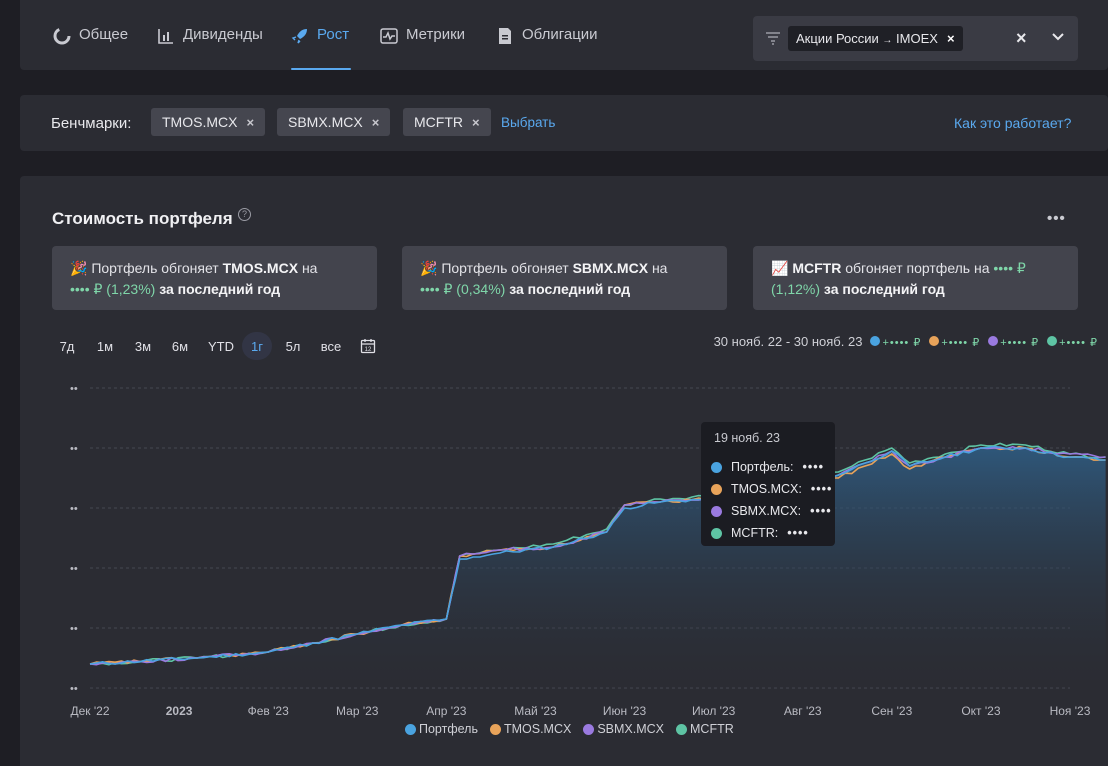 The height and width of the screenshot is (766, 1108). Describe the element at coordinates (714, 711) in the screenshot. I see `x-tick-label: Июл '23` at that location.